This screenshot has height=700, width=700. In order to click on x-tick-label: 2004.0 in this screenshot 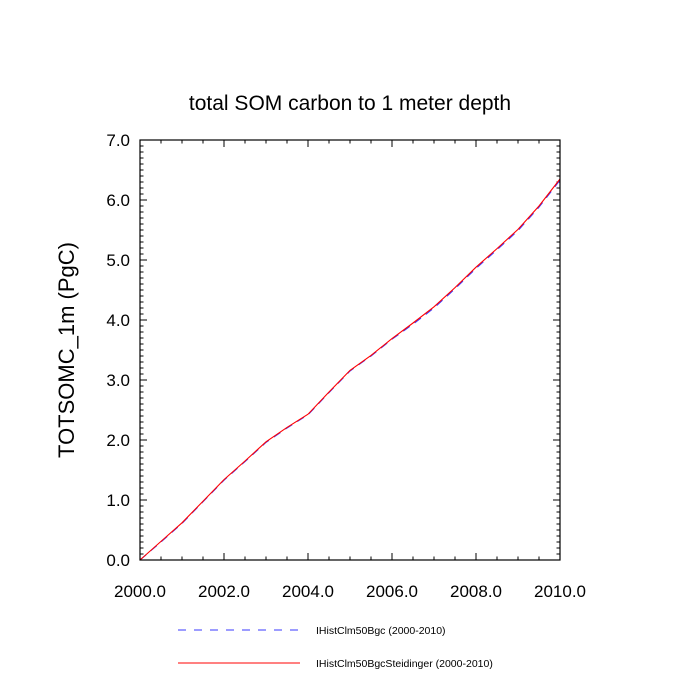, I will do `click(308, 591)`.